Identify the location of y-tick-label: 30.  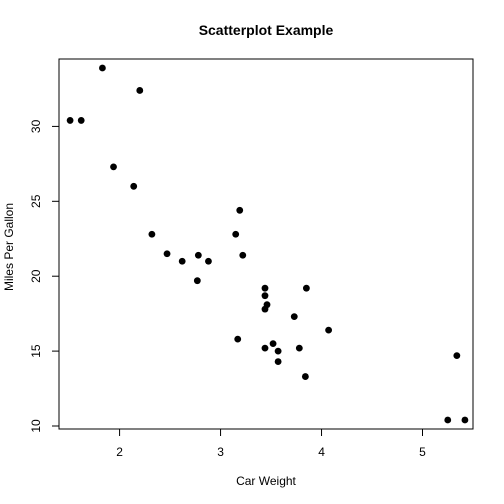
(36, 126).